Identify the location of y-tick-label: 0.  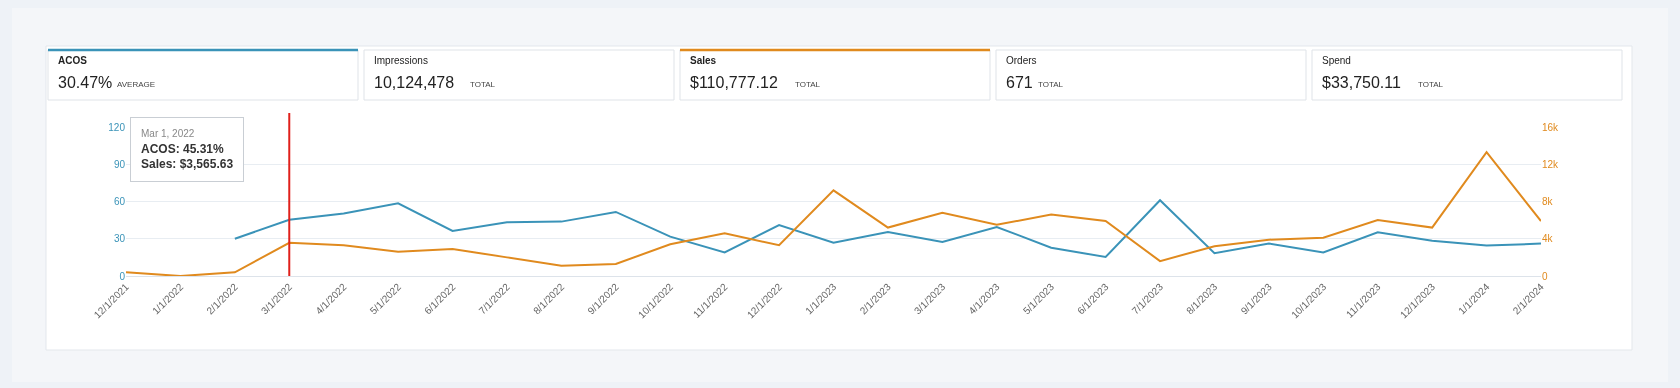
(122, 276).